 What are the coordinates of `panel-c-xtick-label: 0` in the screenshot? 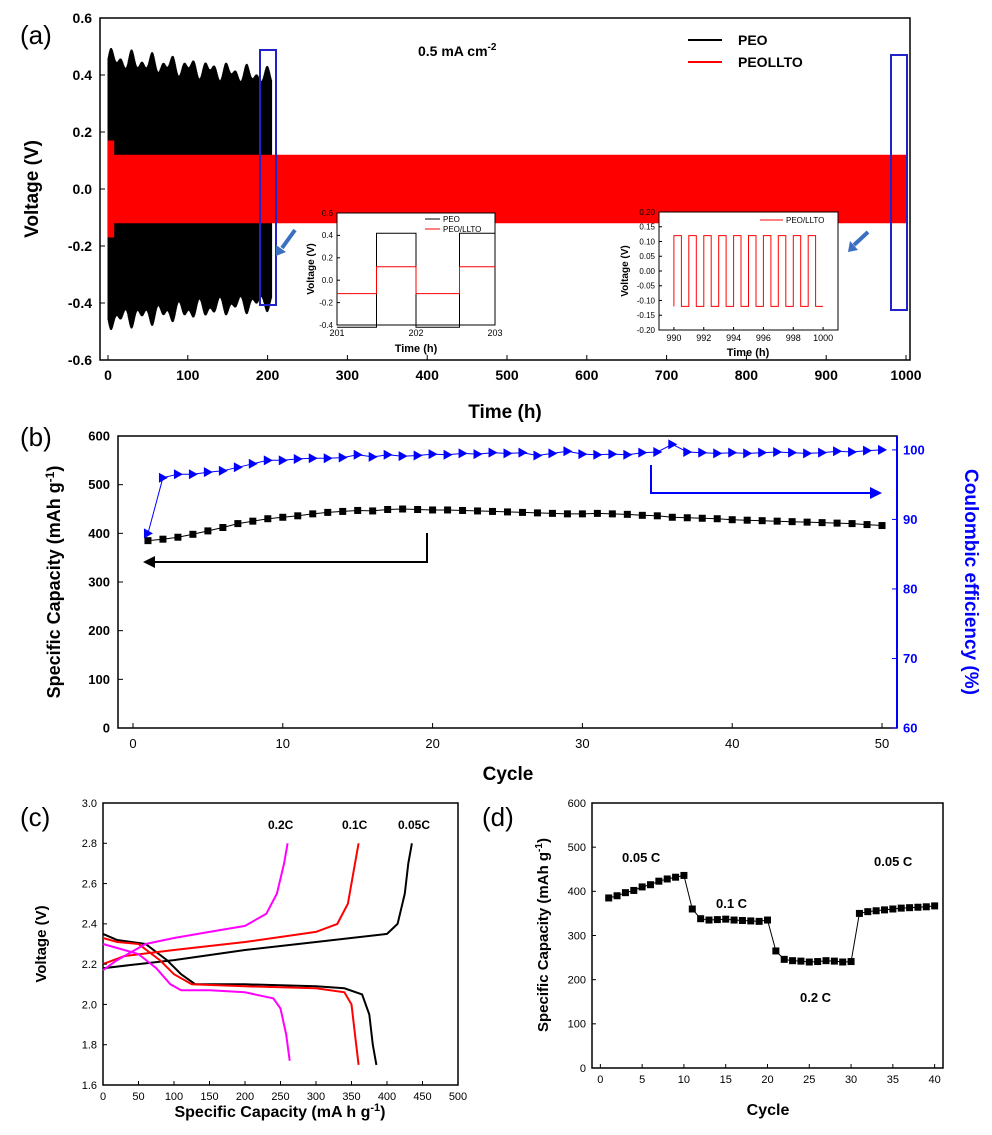 It's located at (103, 1097).